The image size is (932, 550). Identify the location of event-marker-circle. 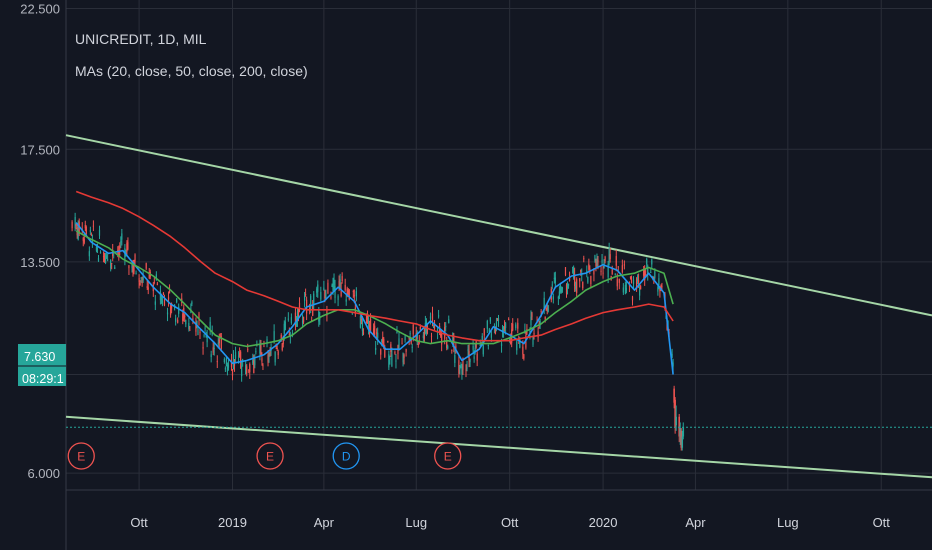
(346, 456).